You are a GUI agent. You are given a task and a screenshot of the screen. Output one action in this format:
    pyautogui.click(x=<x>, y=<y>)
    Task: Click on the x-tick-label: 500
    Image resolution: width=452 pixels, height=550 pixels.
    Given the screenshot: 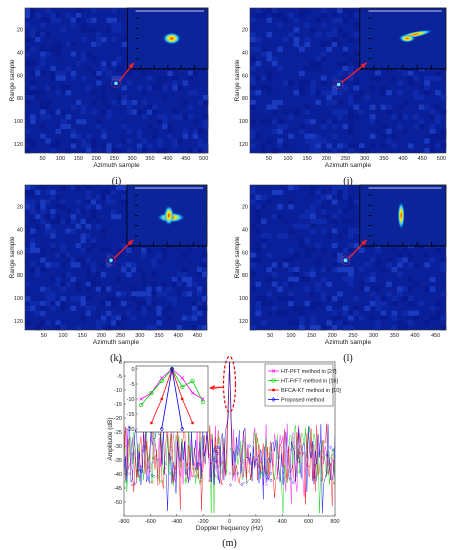 What is the action you would take?
    pyautogui.click(x=441, y=159)
    